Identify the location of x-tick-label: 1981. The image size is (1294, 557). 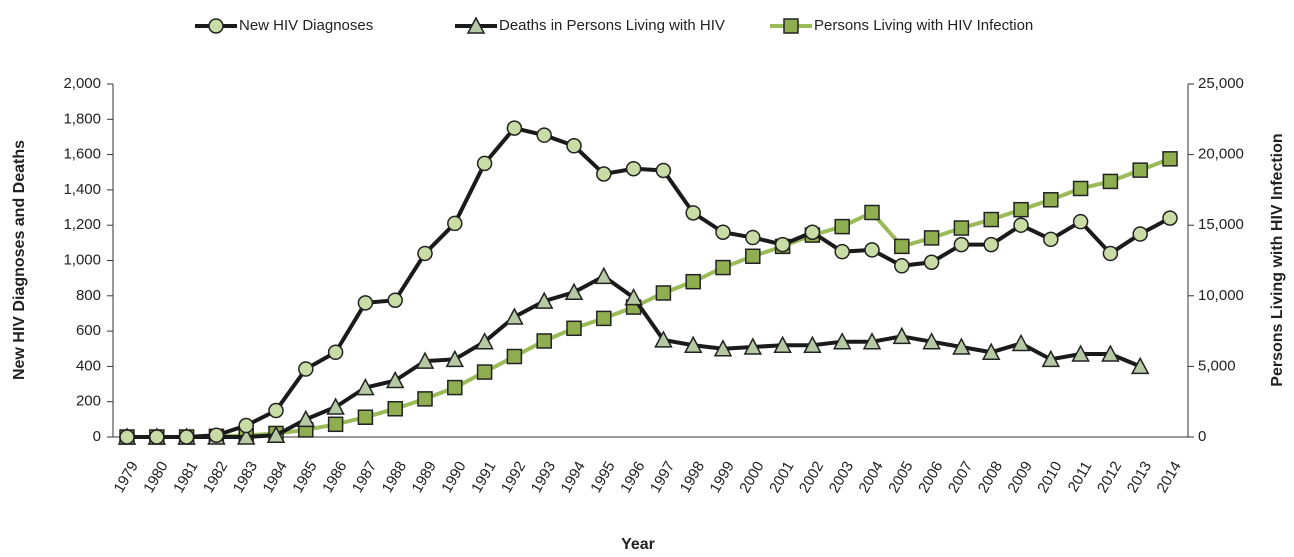
(185, 476).